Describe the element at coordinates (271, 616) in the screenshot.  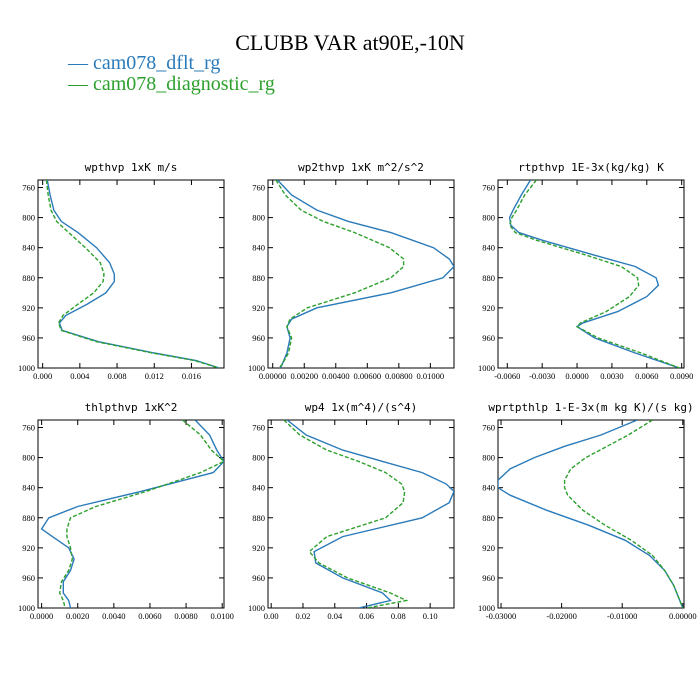
I see `x-tick-label: 0.00` at that location.